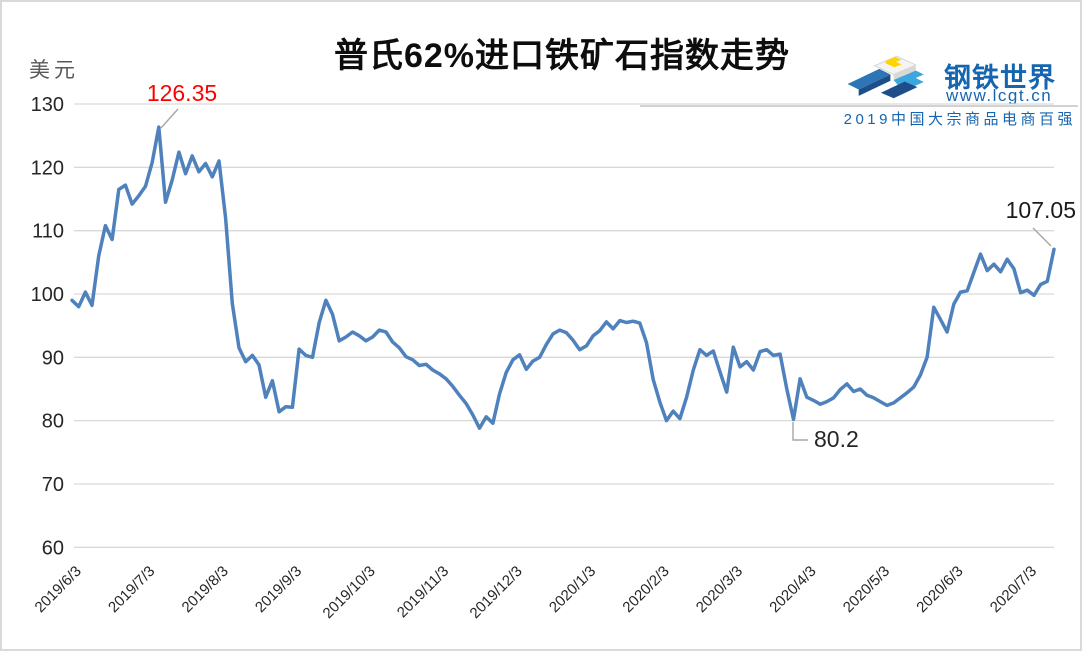 This screenshot has height=651, width=1082. What do you see at coordinates (47, 295) in the screenshot?
I see `y-axis-label: 100` at bounding box center [47, 295].